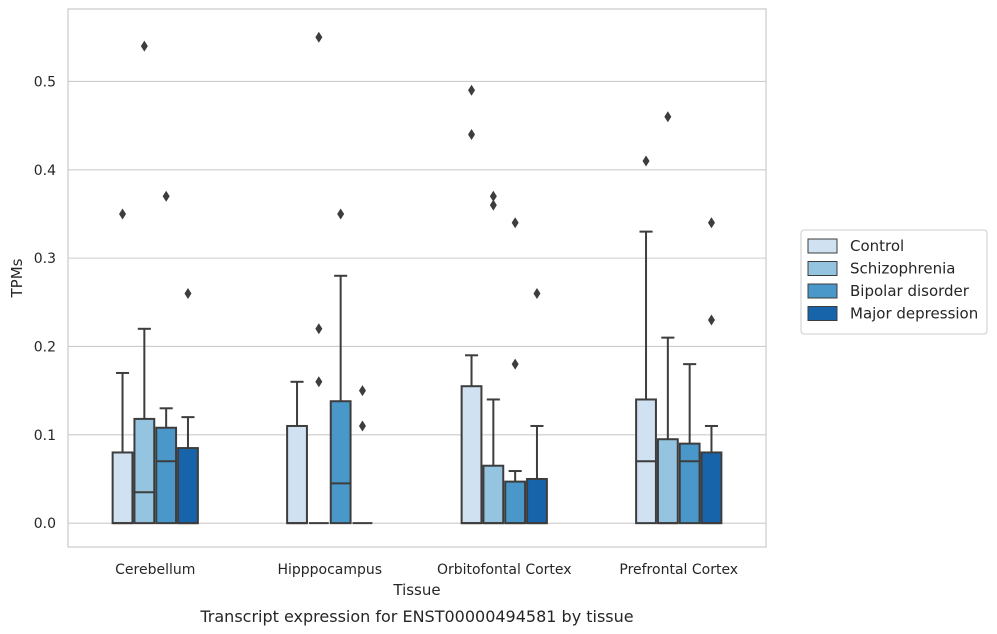 Image resolution: width=997 pixels, height=634 pixels. Describe the element at coordinates (914, 314) in the screenshot. I see `legend-label: Major depression` at that location.